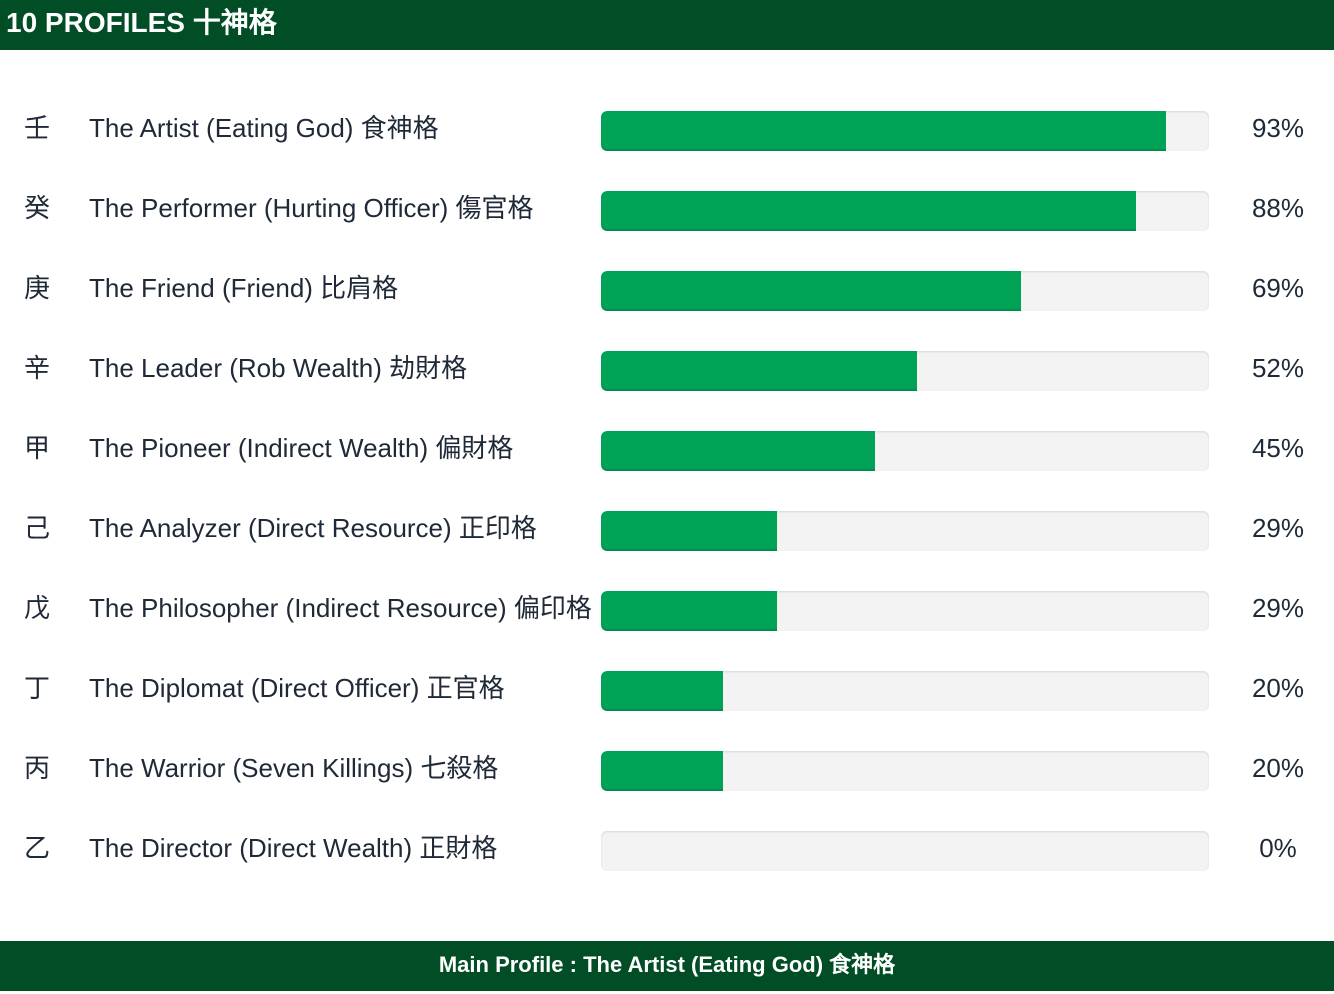 The image size is (1334, 994). I want to click on percent-value-label: 52%, so click(1278, 368).